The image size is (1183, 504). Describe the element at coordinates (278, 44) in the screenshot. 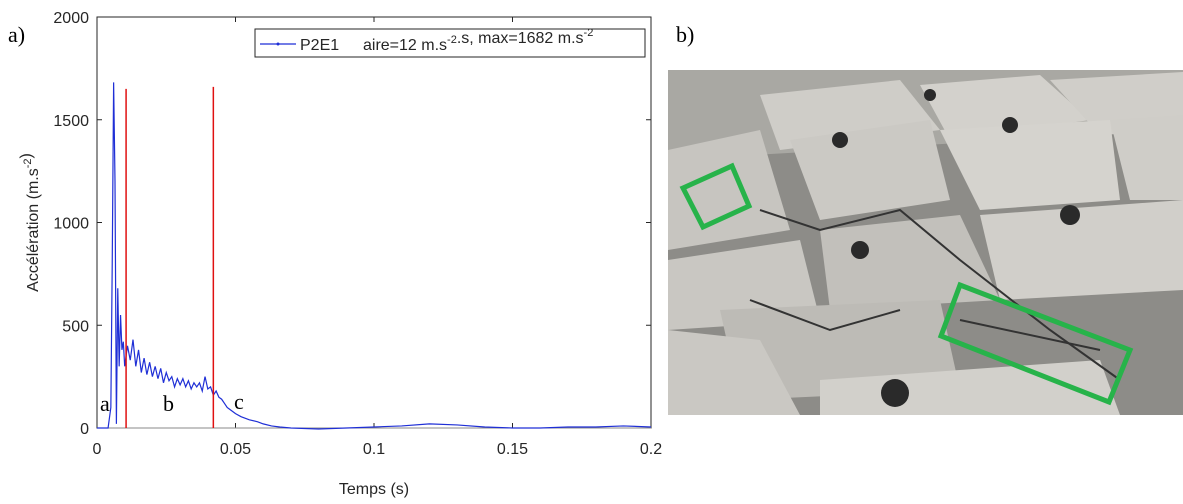

I see `legend-swatch` at that location.